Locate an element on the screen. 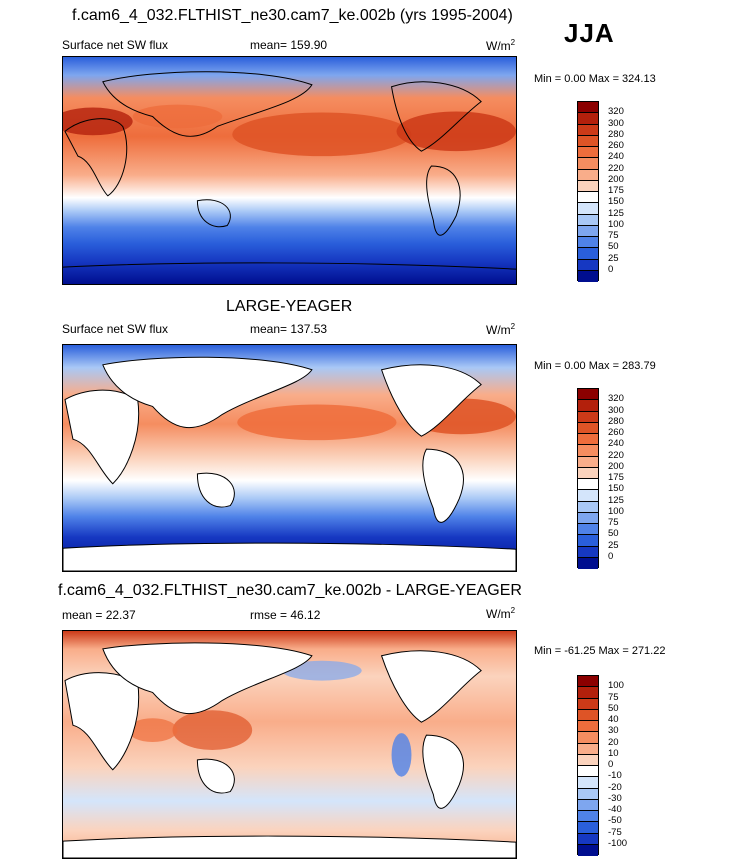 Image resolution: width=732 pixels, height=865 pixels. colorbar-tick-label: 220 is located at coordinates (616, 455).